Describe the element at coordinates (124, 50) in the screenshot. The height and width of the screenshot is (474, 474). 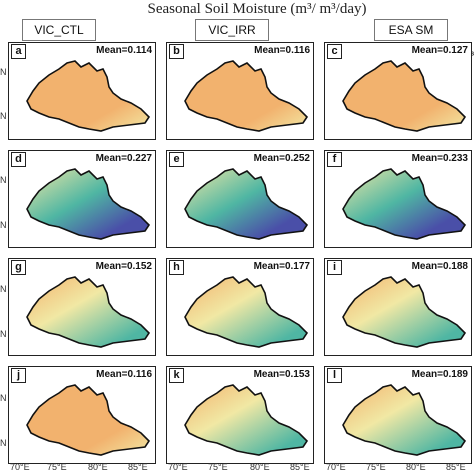
I see `mean-value-label: Mean=0.114` at that location.